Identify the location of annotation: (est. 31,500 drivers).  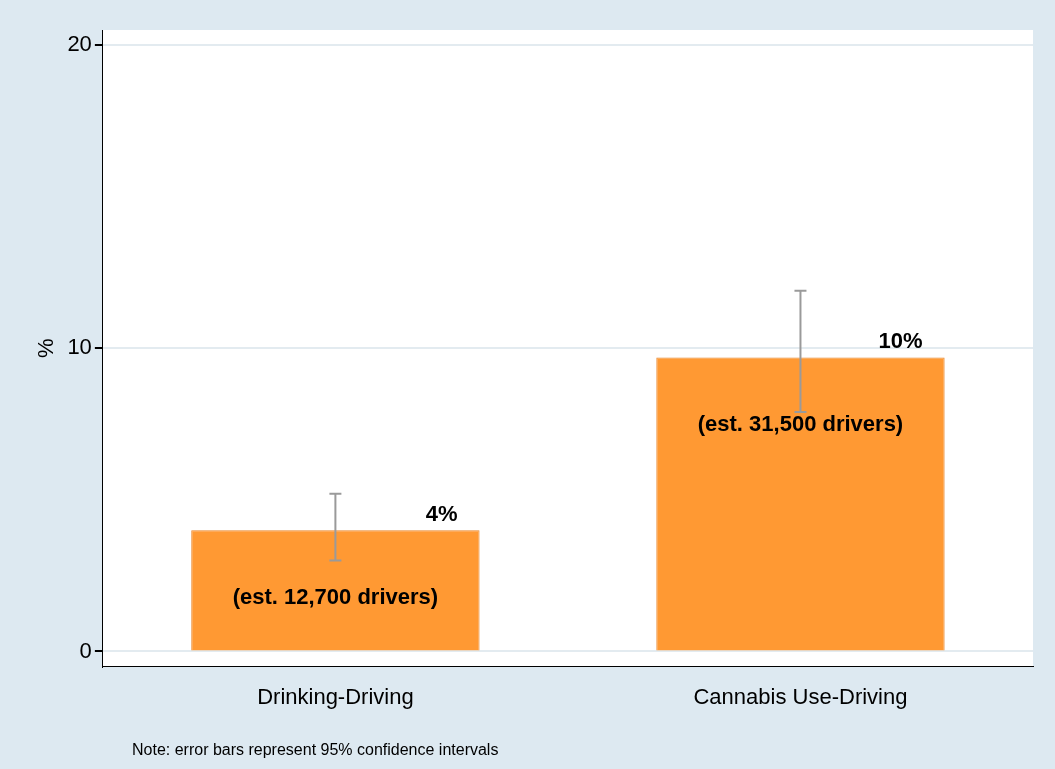
(800, 424).